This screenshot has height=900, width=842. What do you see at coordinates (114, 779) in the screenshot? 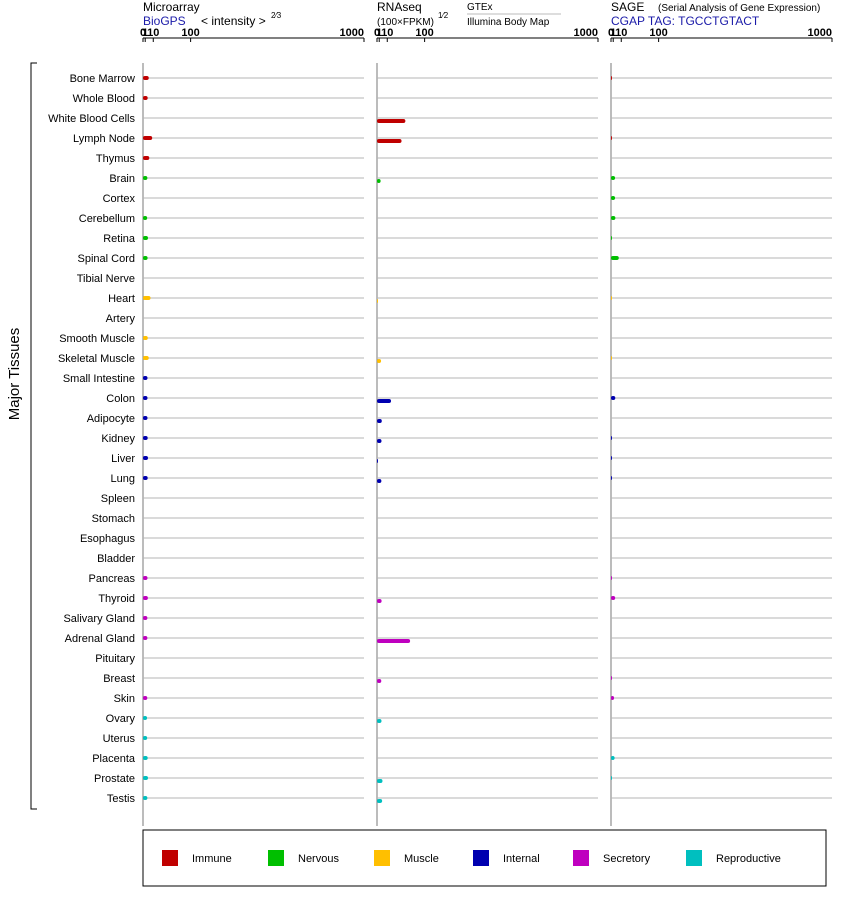
I see `tissue-label: Prostate` at bounding box center [114, 779].